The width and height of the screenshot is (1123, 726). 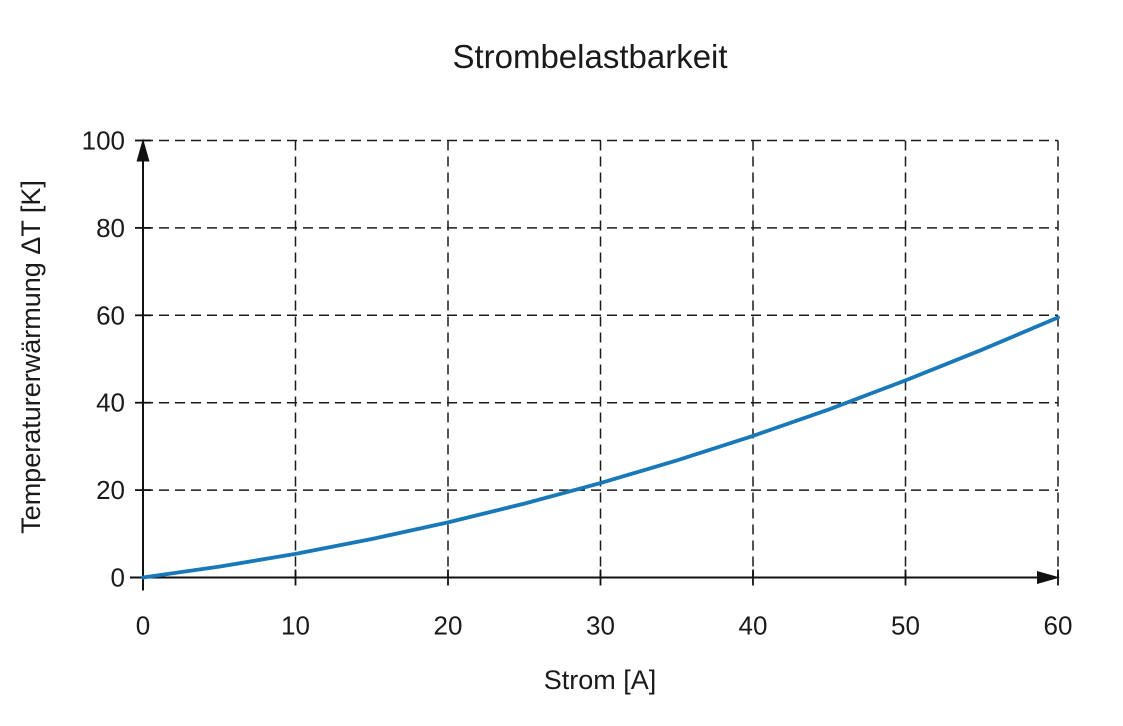 What do you see at coordinates (110, 403) in the screenshot?
I see `y-tick-label: 40` at bounding box center [110, 403].